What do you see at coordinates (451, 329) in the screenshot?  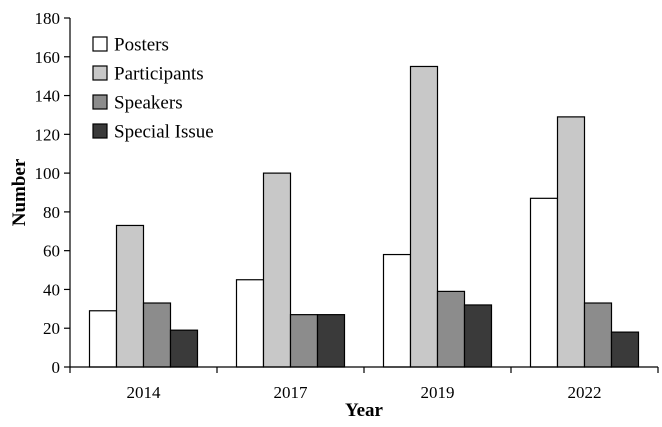 I see `bar-speakers-2019` at bounding box center [451, 329].